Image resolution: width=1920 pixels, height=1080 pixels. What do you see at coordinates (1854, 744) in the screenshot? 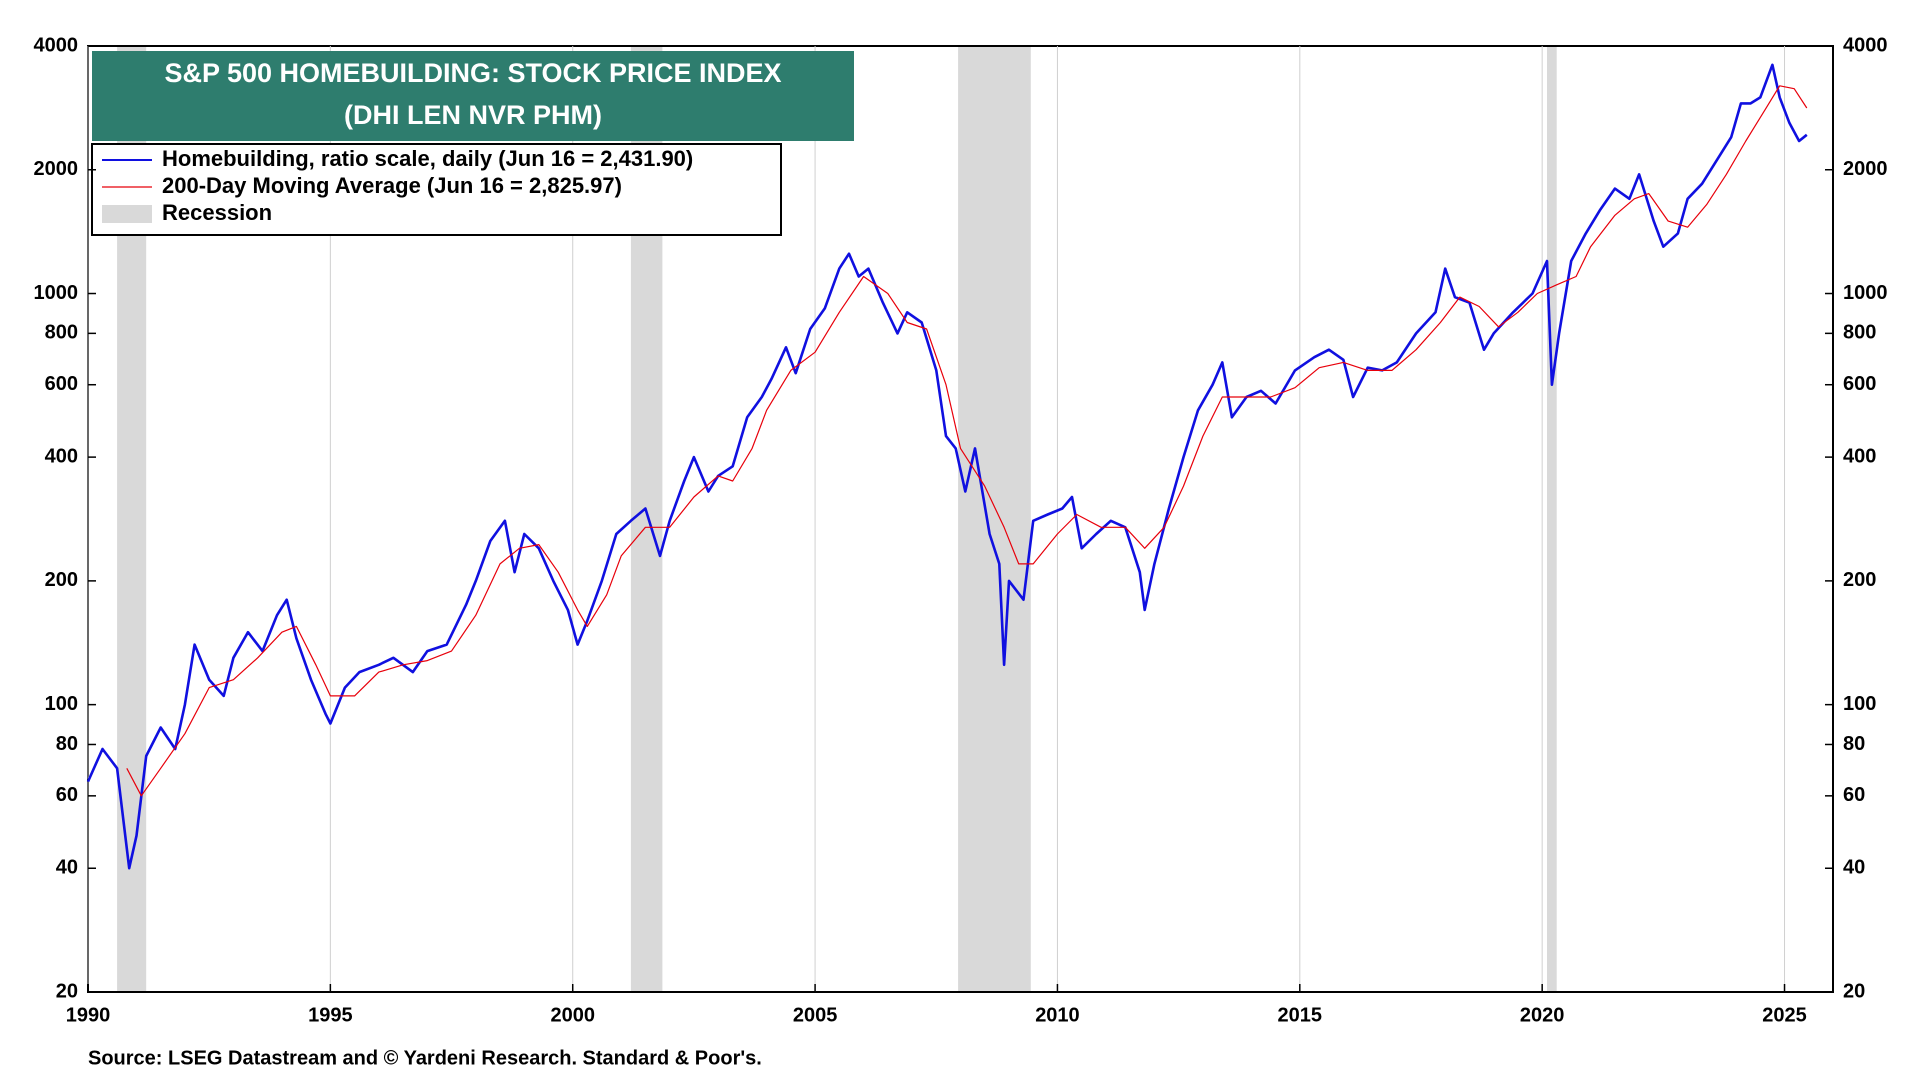
I see `y2-tick-label: 80` at bounding box center [1854, 744].